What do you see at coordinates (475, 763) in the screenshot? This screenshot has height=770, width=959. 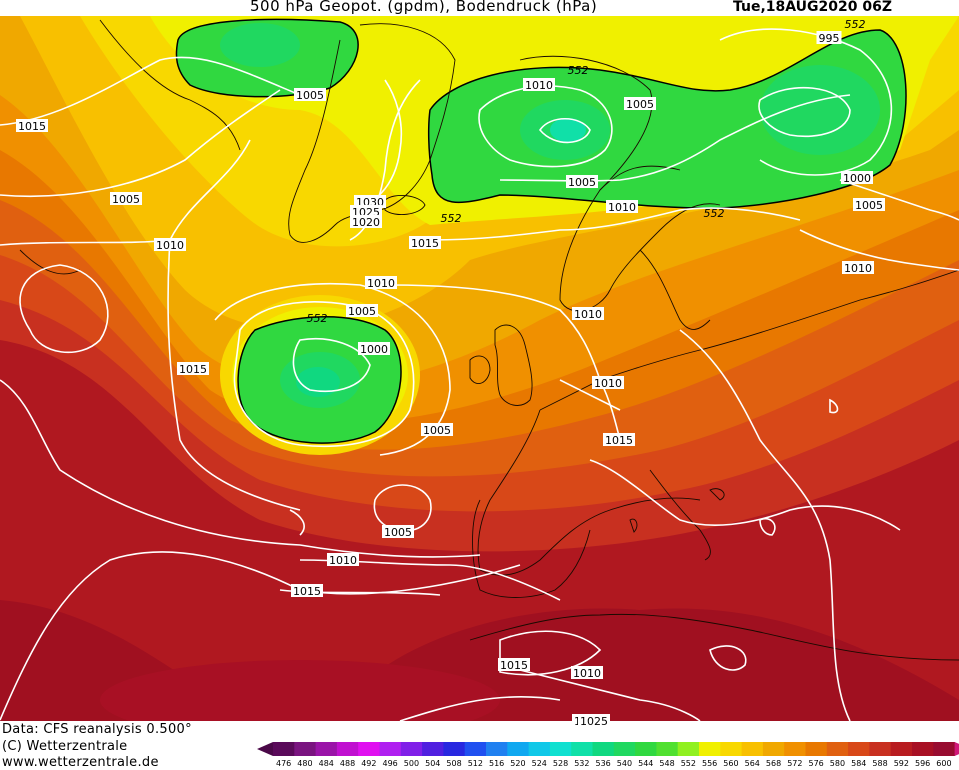 I see `legend-tick-label: 512` at bounding box center [475, 763].